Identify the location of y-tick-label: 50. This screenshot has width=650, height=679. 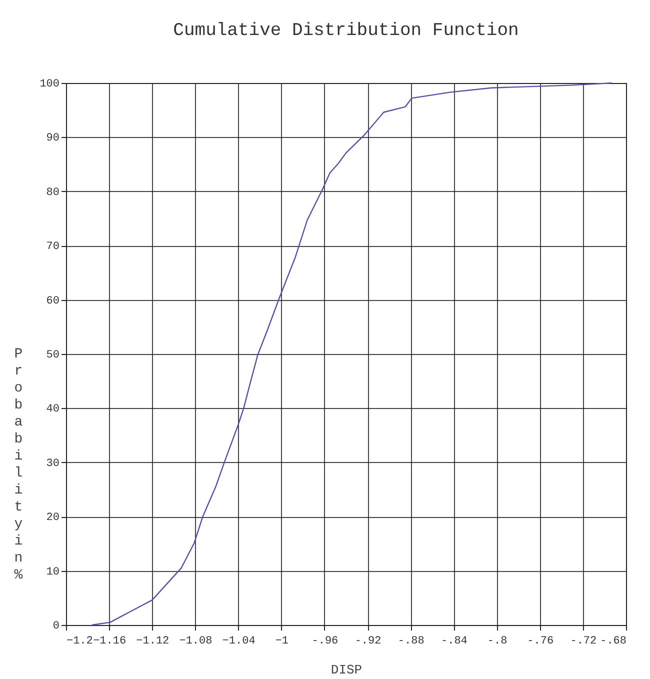
(53, 356).